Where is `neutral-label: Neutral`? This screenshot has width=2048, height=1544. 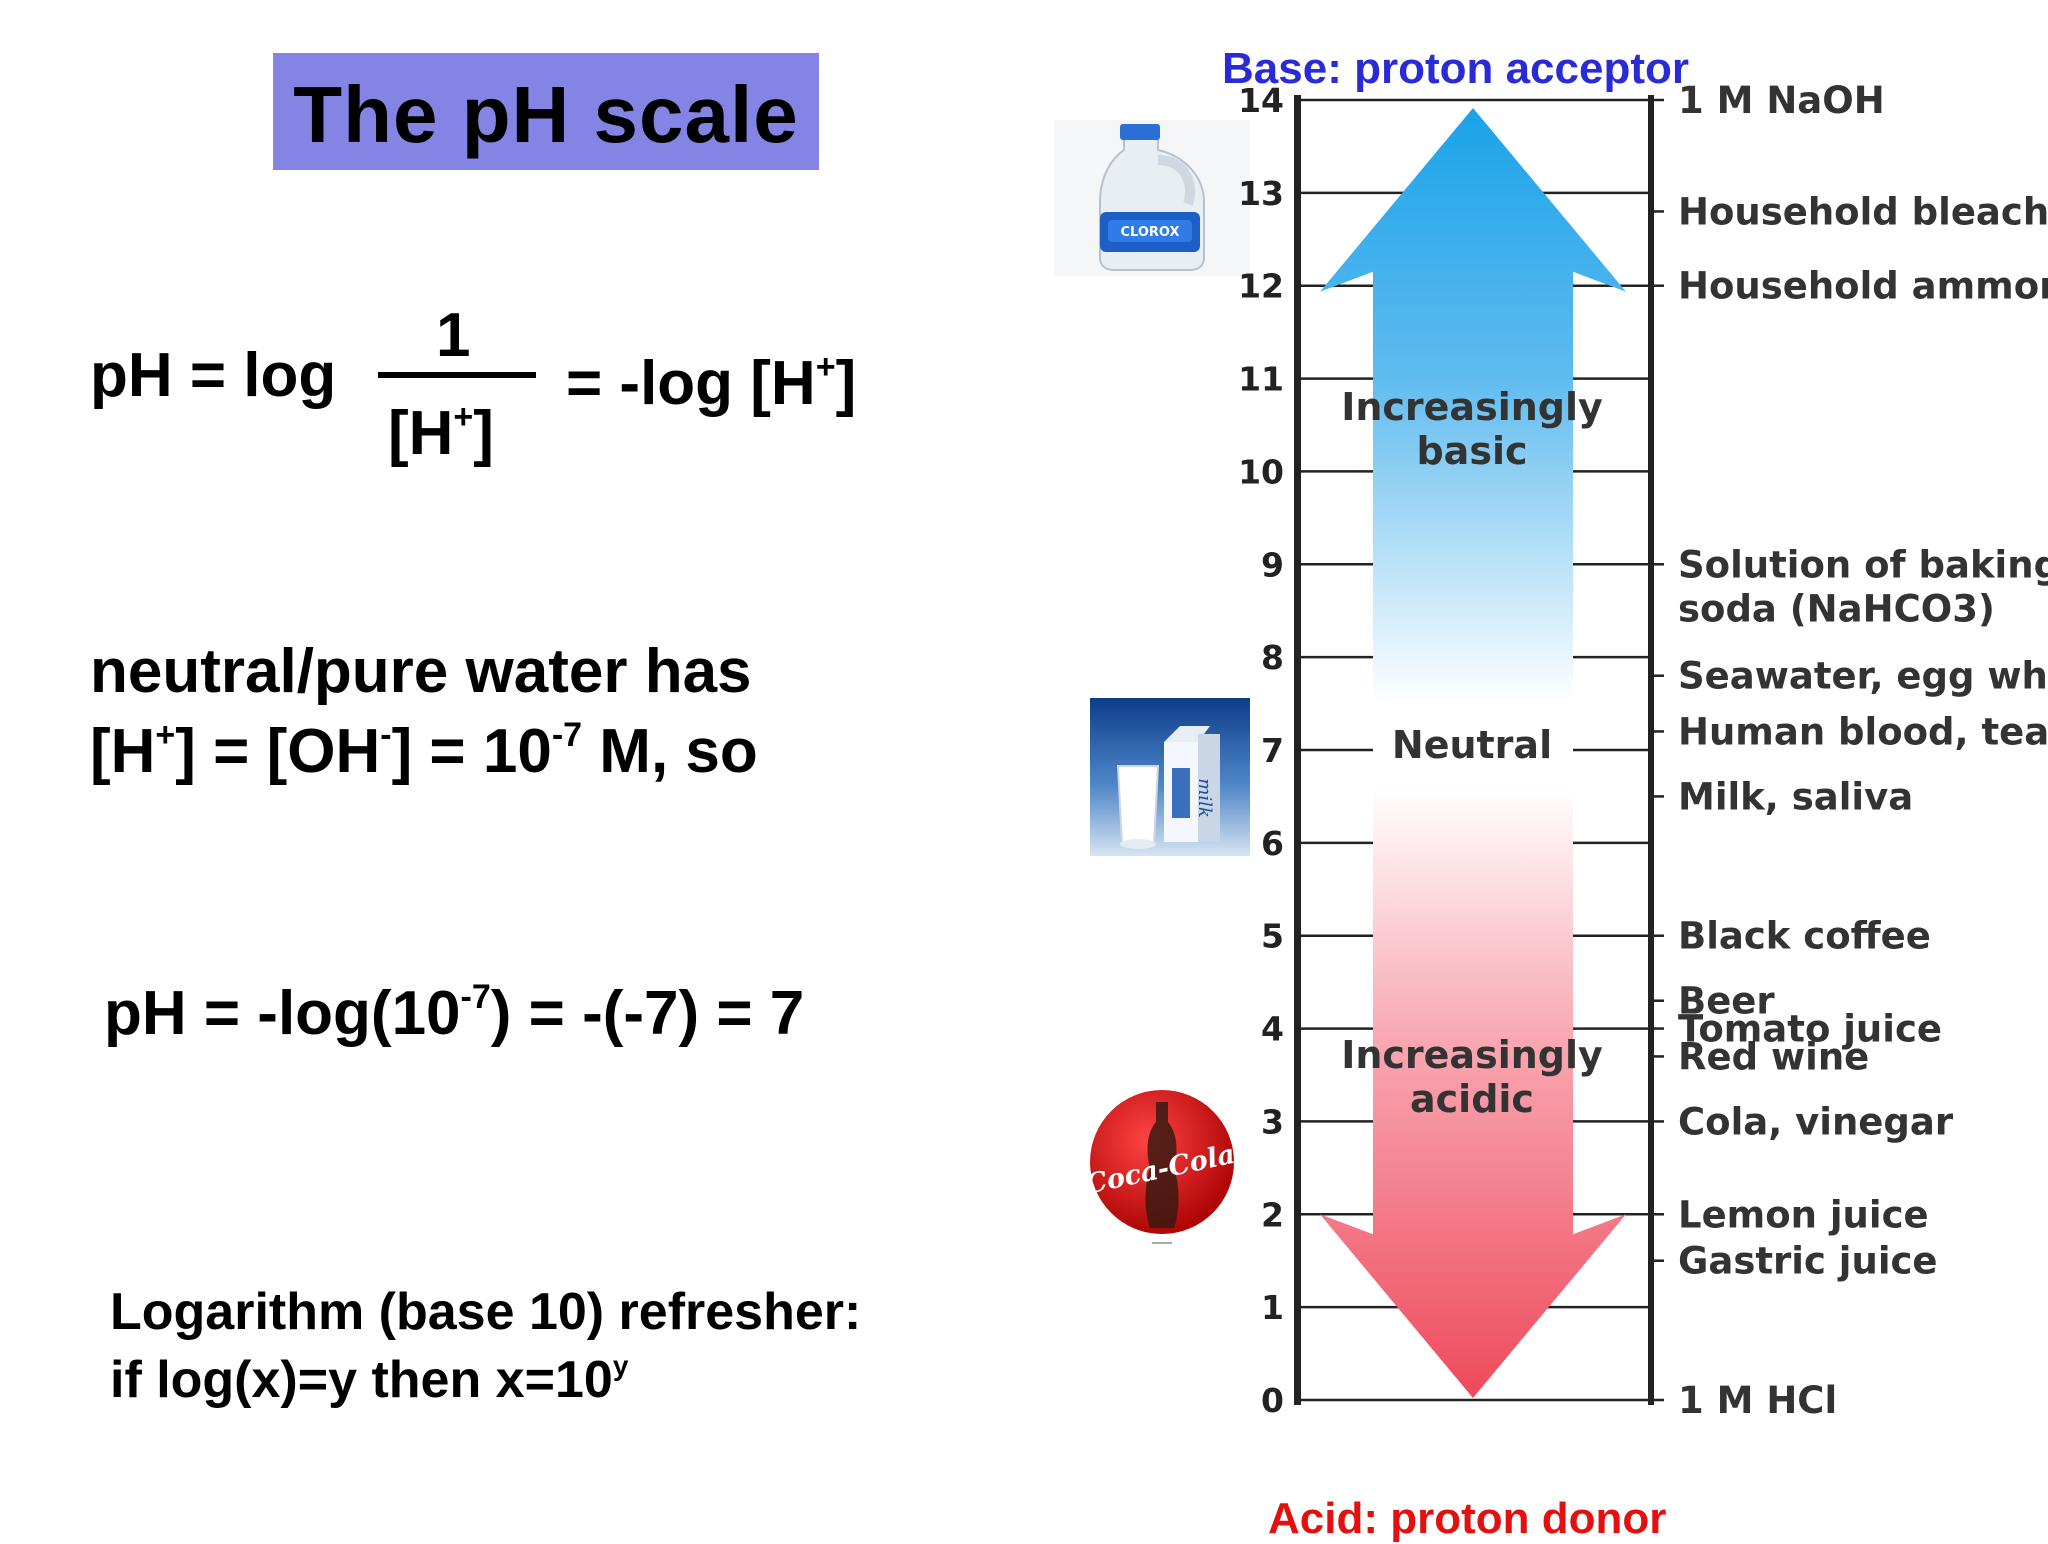 neutral-label: Neutral is located at coordinates (1472, 745).